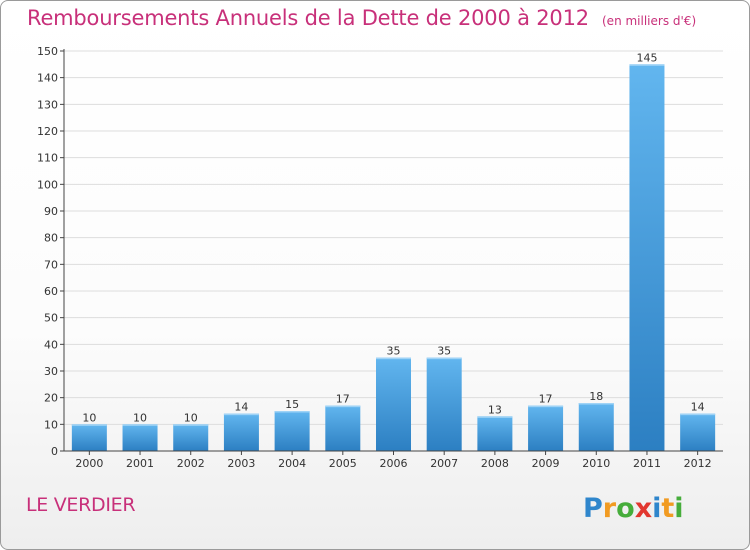 This screenshot has height=550, width=750. I want to click on x-tick-label-2011: 2011, so click(647, 463).